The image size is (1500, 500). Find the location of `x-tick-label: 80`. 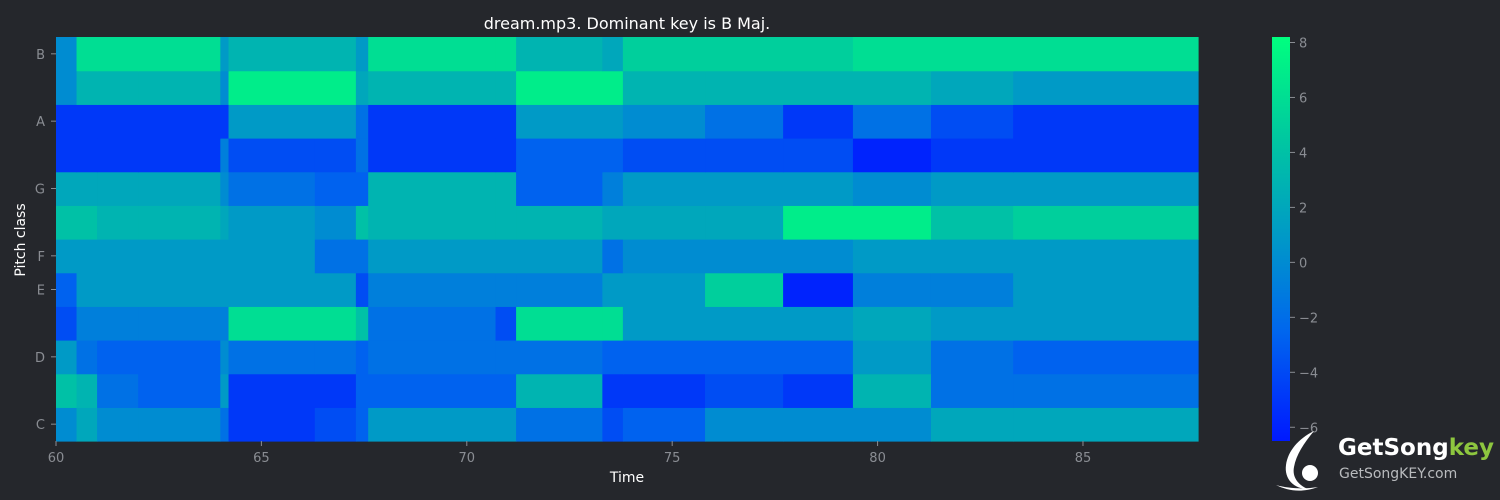

x-tick-label: 80 is located at coordinates (877, 458).